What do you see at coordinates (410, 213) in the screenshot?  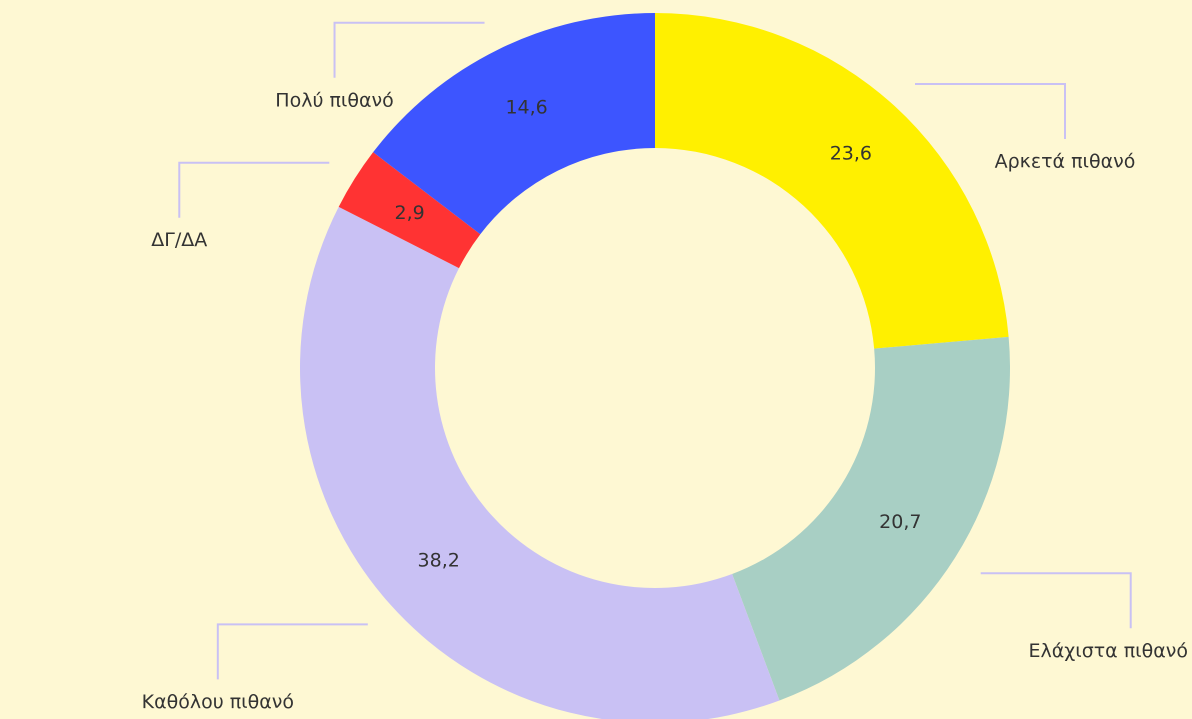 I see `value-label: 2,9` at bounding box center [410, 213].